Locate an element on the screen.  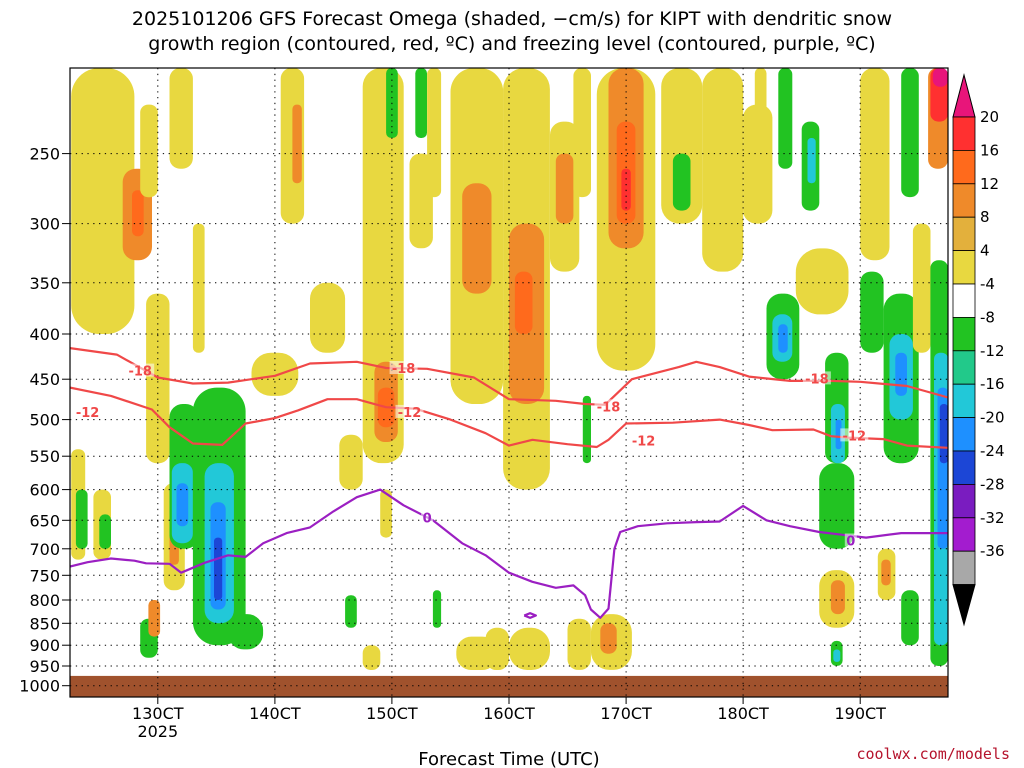
y-tick-label-250: 250 is located at coordinates (44, 154).